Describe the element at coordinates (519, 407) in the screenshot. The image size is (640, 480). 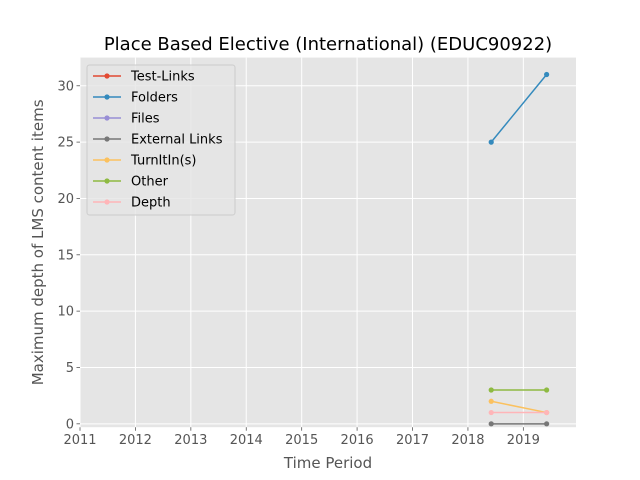
I see `series-line-turnitin-s` at that location.